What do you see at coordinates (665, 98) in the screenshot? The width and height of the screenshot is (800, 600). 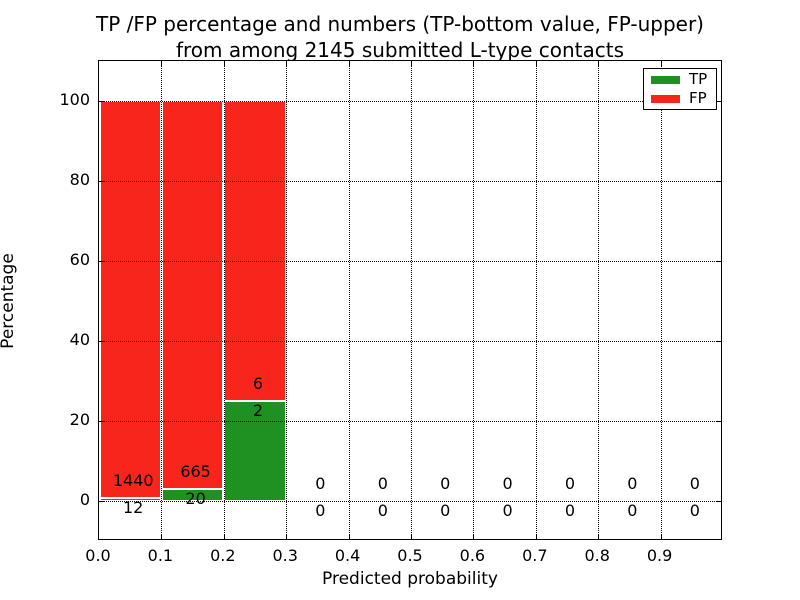 I see `legend-swatch-fp` at bounding box center [665, 98].